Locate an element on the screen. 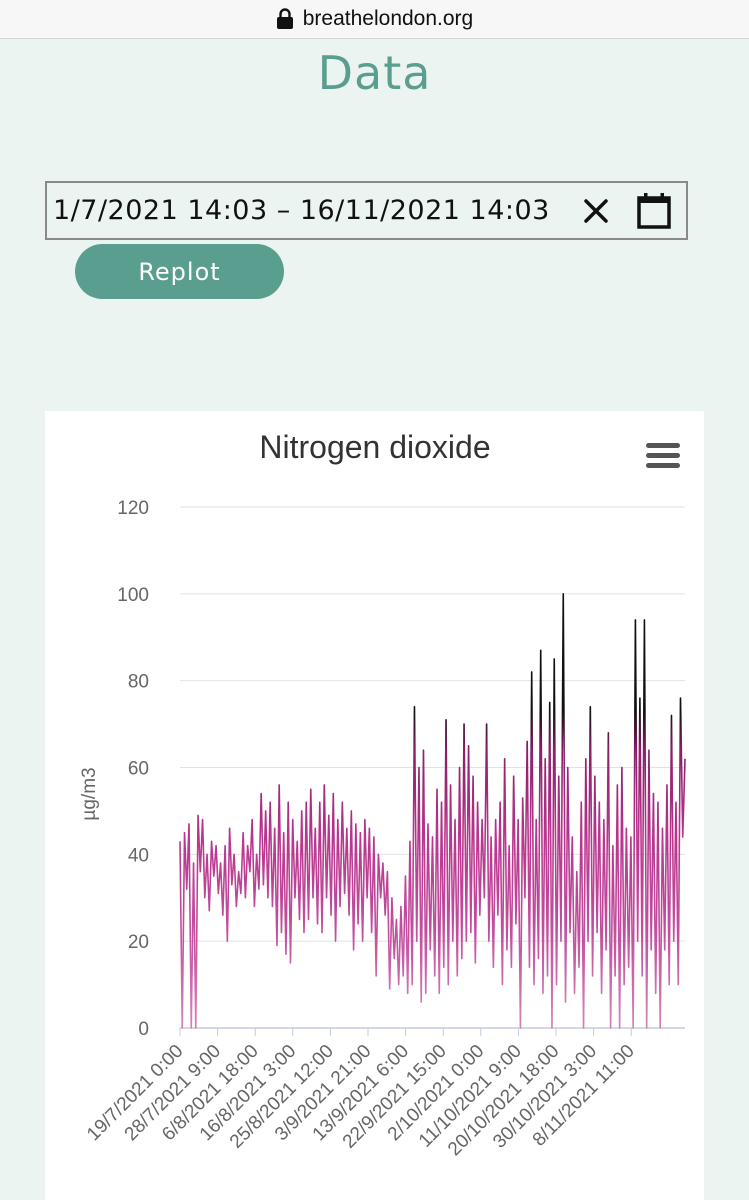 The width and height of the screenshot is (749, 1200). y-tick-label: 40 is located at coordinates (138, 855).